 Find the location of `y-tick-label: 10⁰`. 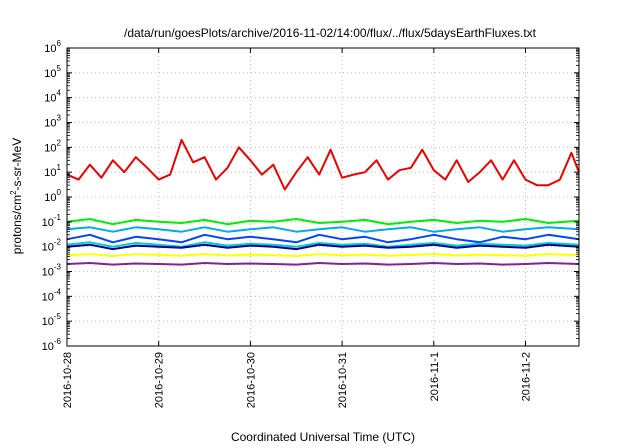

y-tick-label: 10⁰ is located at coordinates (52, 196).